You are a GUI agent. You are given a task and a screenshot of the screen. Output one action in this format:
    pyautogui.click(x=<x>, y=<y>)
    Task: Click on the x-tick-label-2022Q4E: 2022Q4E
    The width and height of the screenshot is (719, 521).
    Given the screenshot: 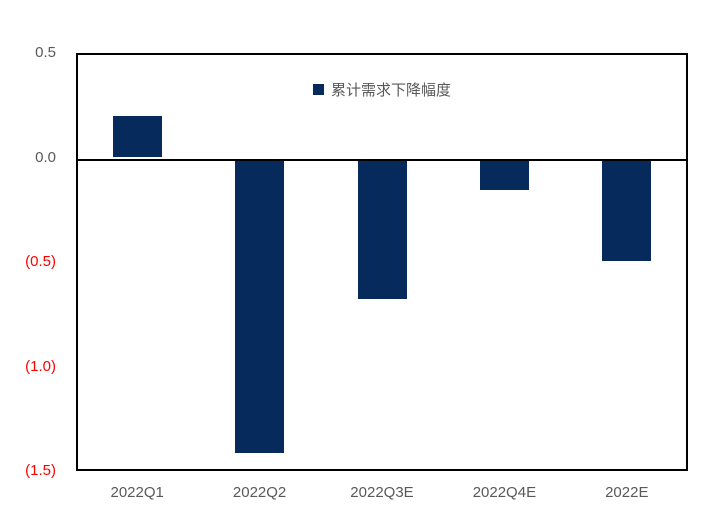 What is the action you would take?
    pyautogui.click(x=504, y=492)
    